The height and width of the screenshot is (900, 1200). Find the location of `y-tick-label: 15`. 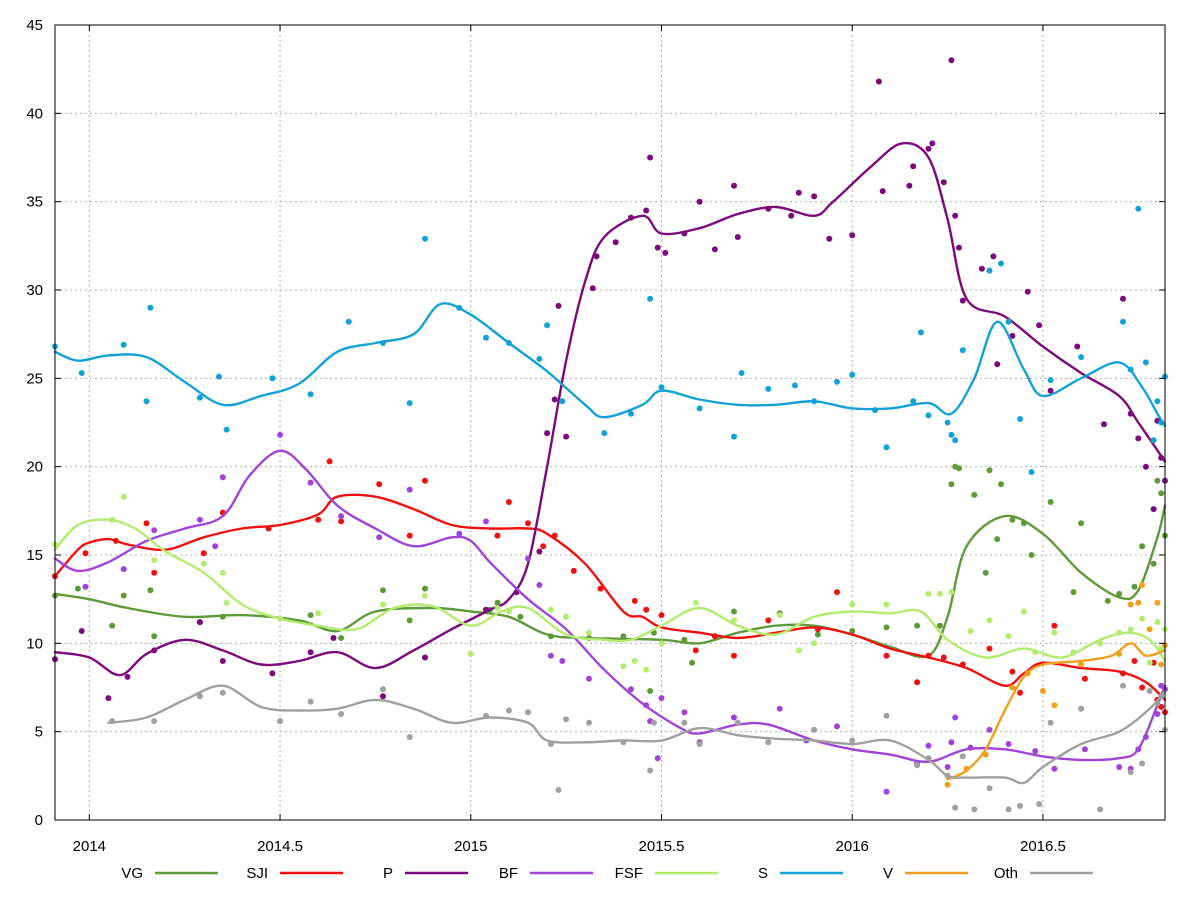

y-tick-label: 15 is located at coordinates (34, 555).